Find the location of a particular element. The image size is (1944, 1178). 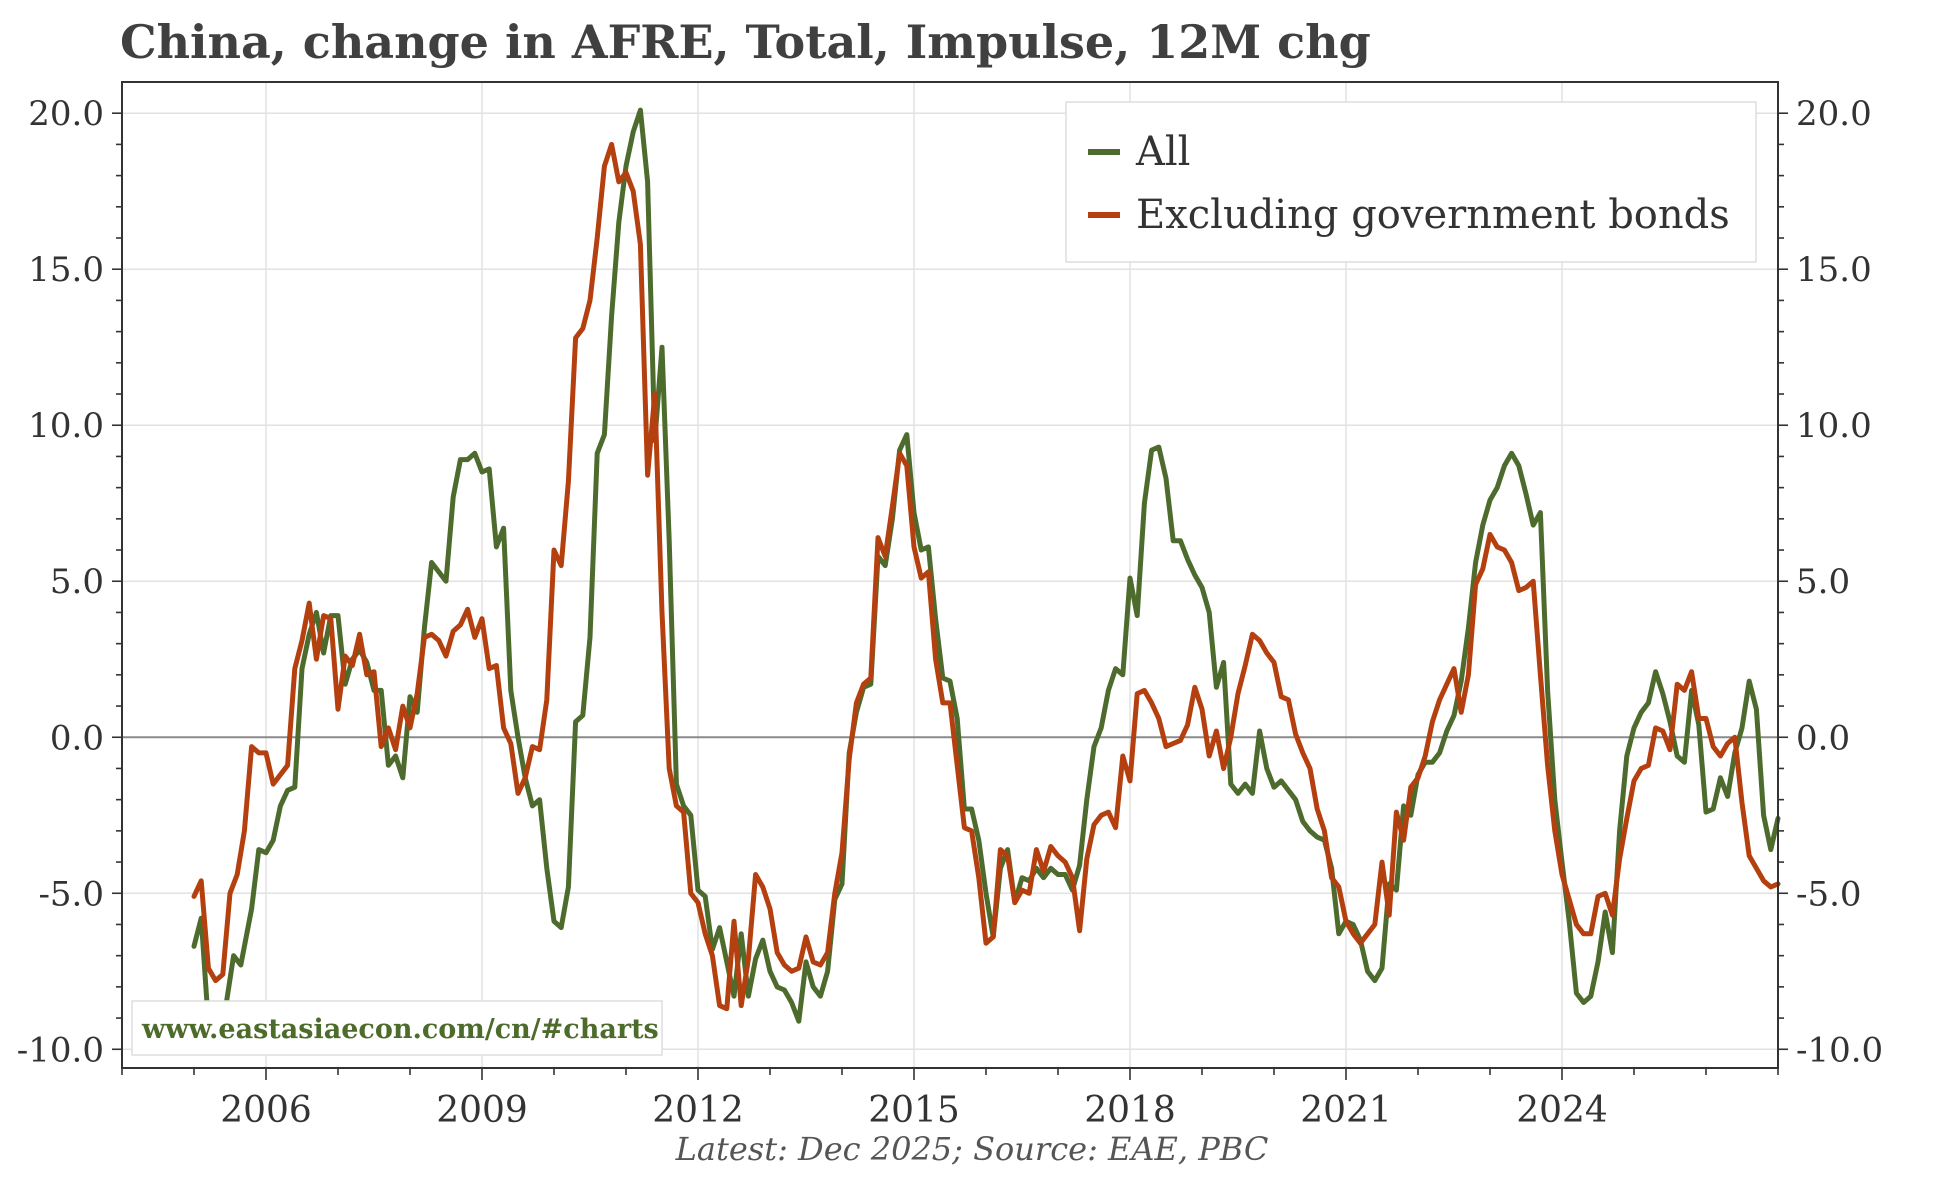

legend: All Excluding government bonds is located at coordinates (1411, 182).